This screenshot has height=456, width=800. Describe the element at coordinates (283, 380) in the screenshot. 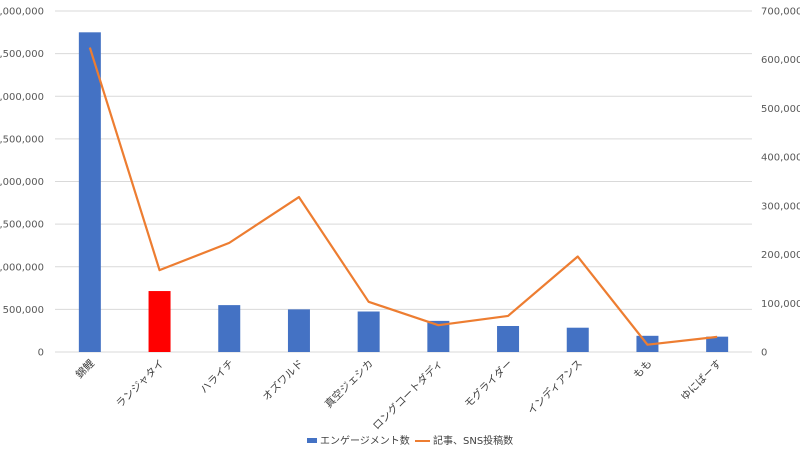

I see `category-label: オズワルド` at that location.